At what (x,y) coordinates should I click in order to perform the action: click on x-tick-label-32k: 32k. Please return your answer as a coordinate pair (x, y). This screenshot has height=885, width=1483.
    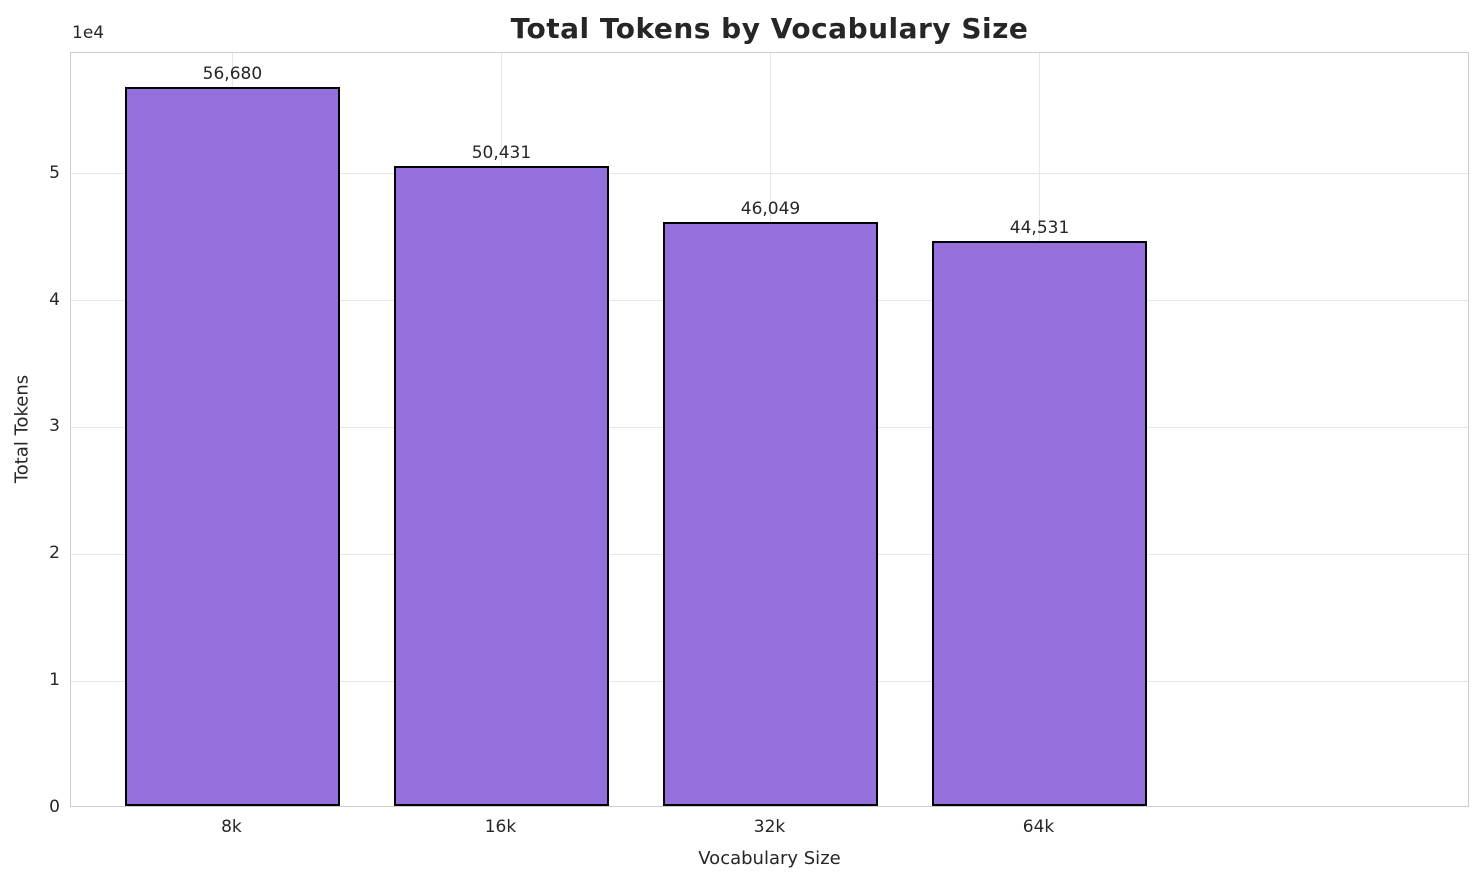
    Looking at the image, I should click on (769, 827).